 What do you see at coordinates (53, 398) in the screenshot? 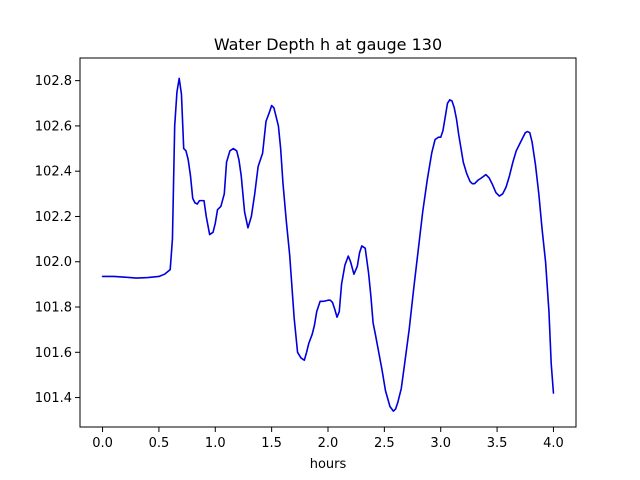
I see `y-tick-label: 101.4` at bounding box center [53, 398].